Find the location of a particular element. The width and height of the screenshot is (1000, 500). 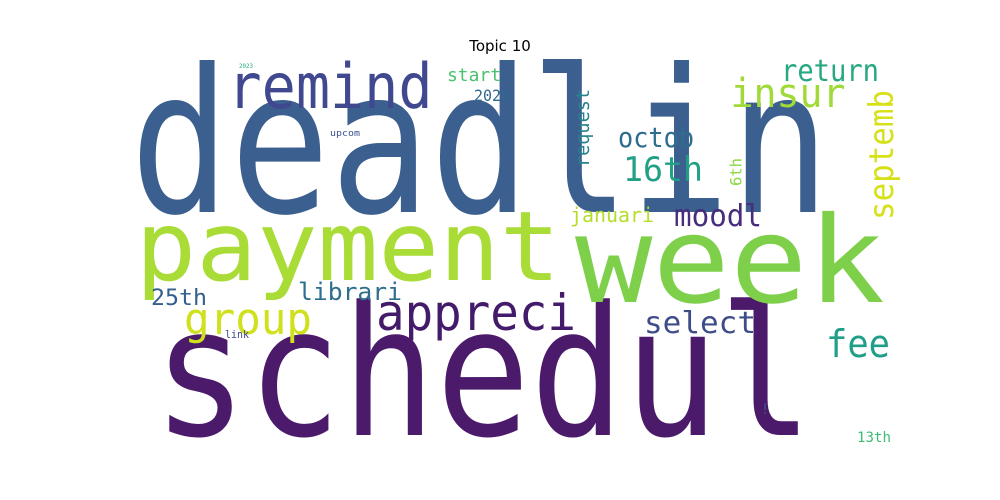

word-upcom: upcom is located at coordinates (345, 134).